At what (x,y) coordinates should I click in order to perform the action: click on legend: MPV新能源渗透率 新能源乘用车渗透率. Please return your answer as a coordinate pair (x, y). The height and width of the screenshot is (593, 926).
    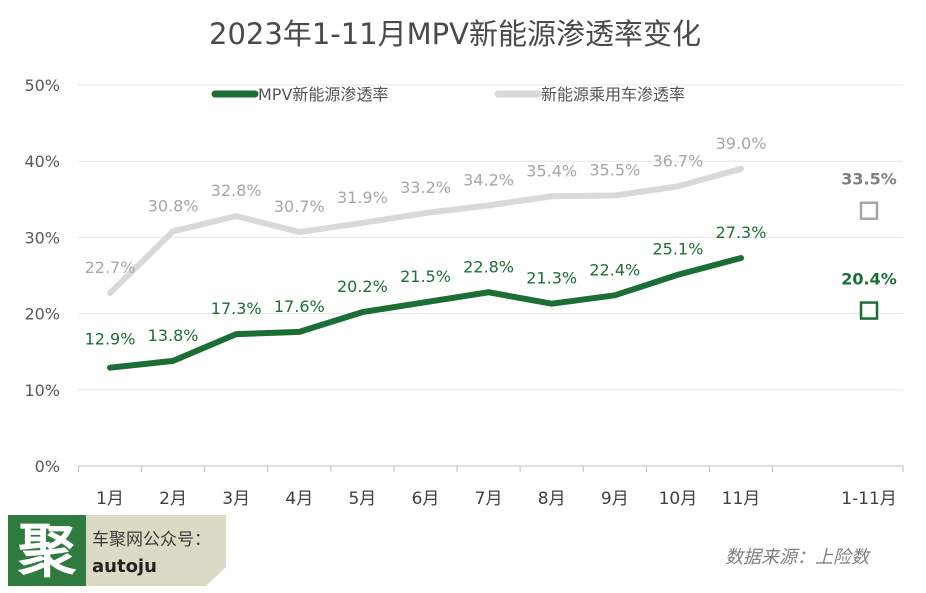
    Looking at the image, I should click on (448, 94).